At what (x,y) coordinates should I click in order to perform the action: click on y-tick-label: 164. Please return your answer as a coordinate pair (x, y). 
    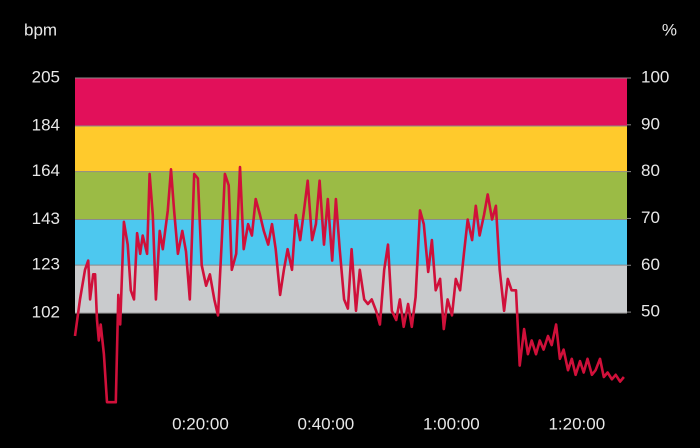
    Looking at the image, I should click on (46, 170).